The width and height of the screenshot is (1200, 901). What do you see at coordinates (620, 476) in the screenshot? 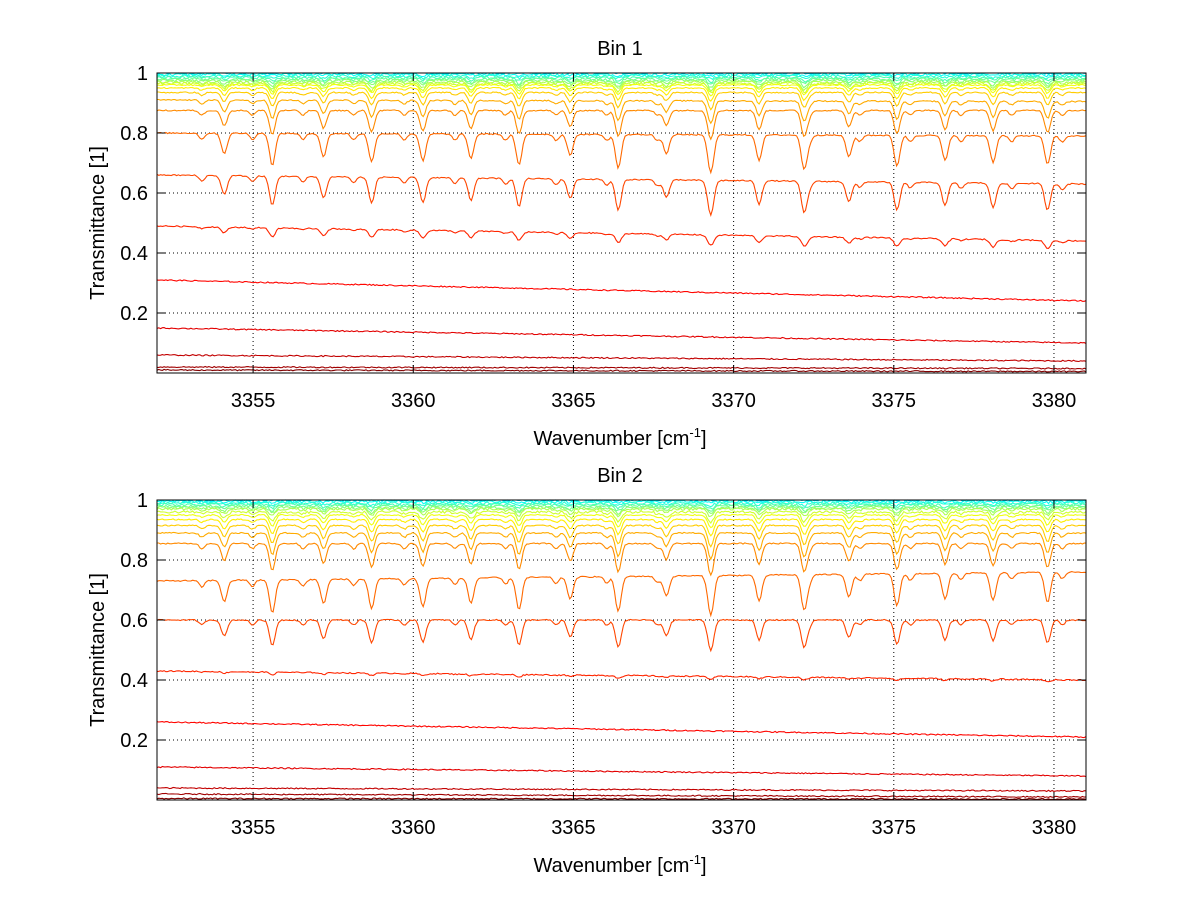
I see `chart-title: Bin 2` at bounding box center [620, 476].